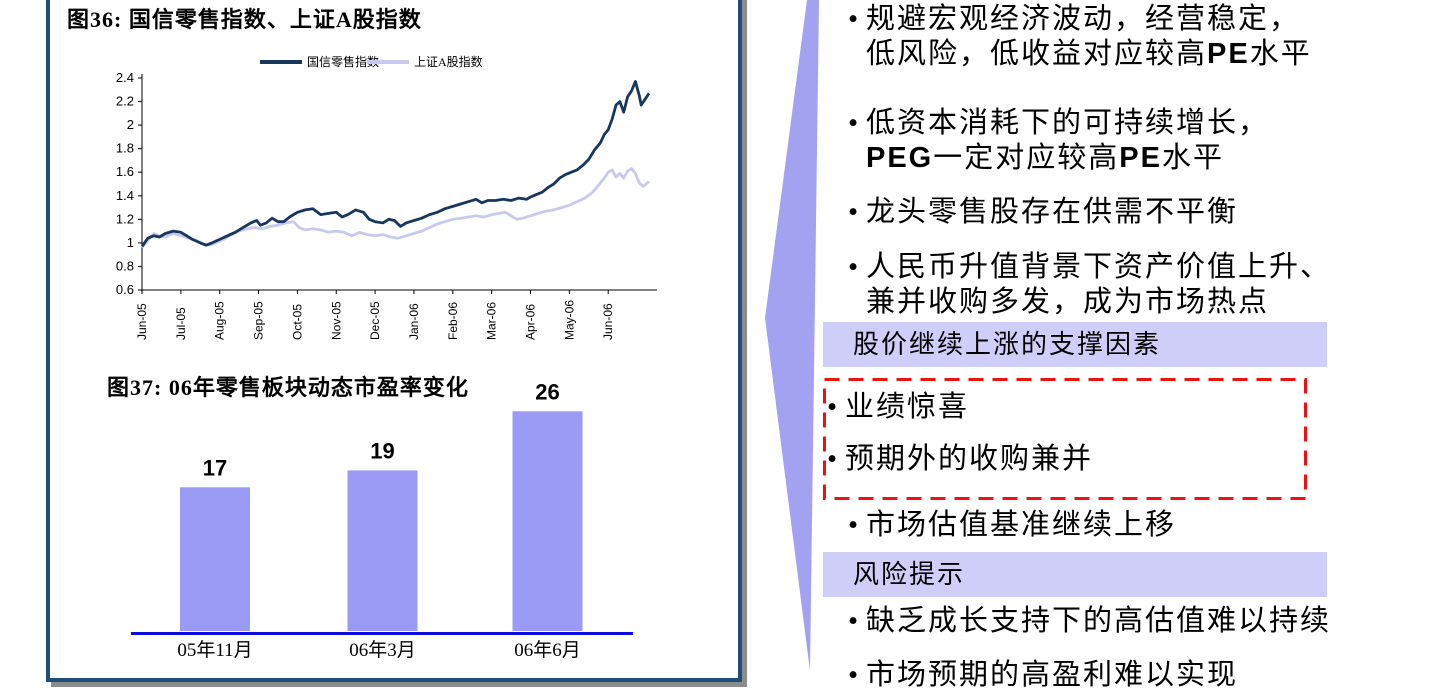  What do you see at coordinates (220, 320) in the screenshot?
I see `svg-text: Aug-05` at bounding box center [220, 320].